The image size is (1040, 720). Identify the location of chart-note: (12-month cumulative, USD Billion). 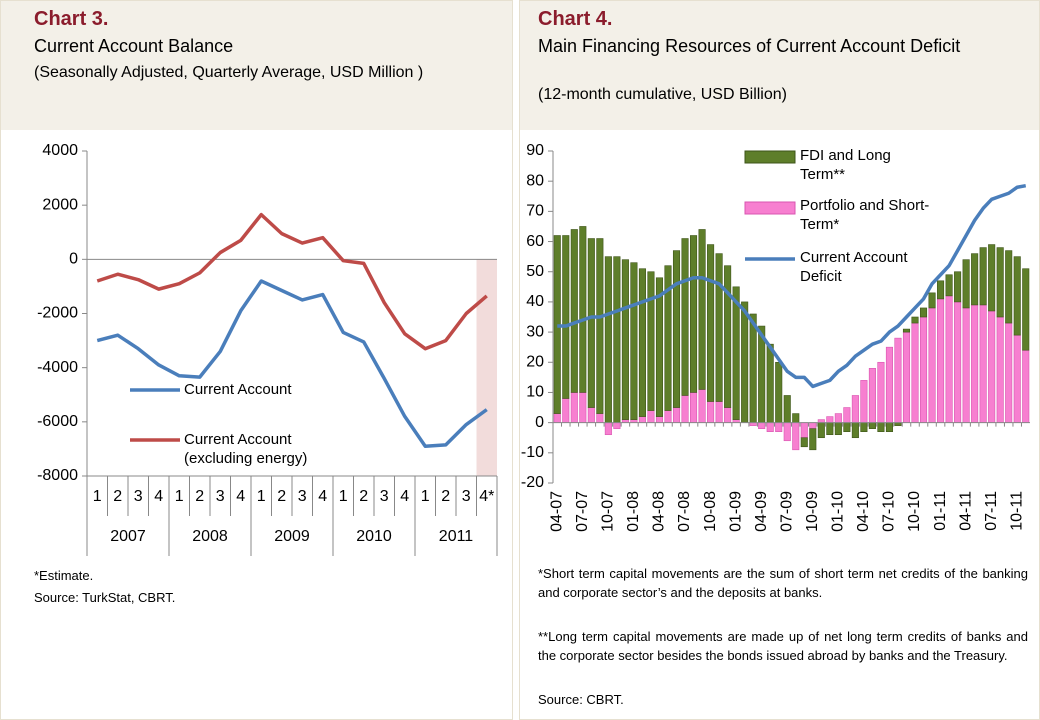
(662, 94).